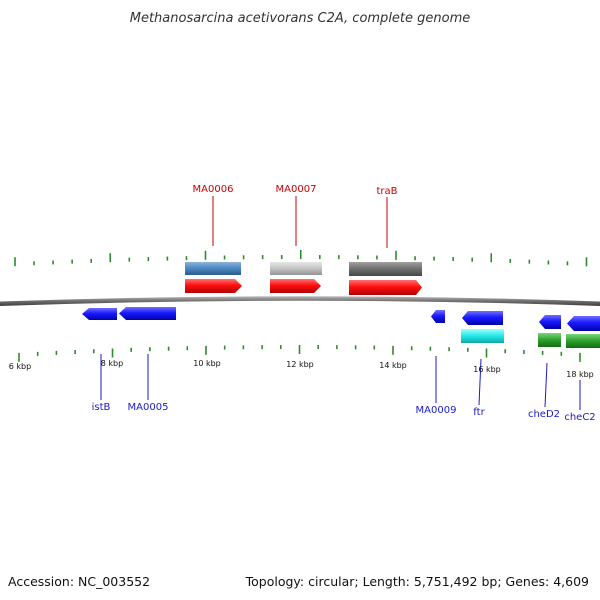 This screenshot has height=600, width=600. What do you see at coordinates (482, 336) in the screenshot?
I see `feature-cyan` at bounding box center [482, 336].